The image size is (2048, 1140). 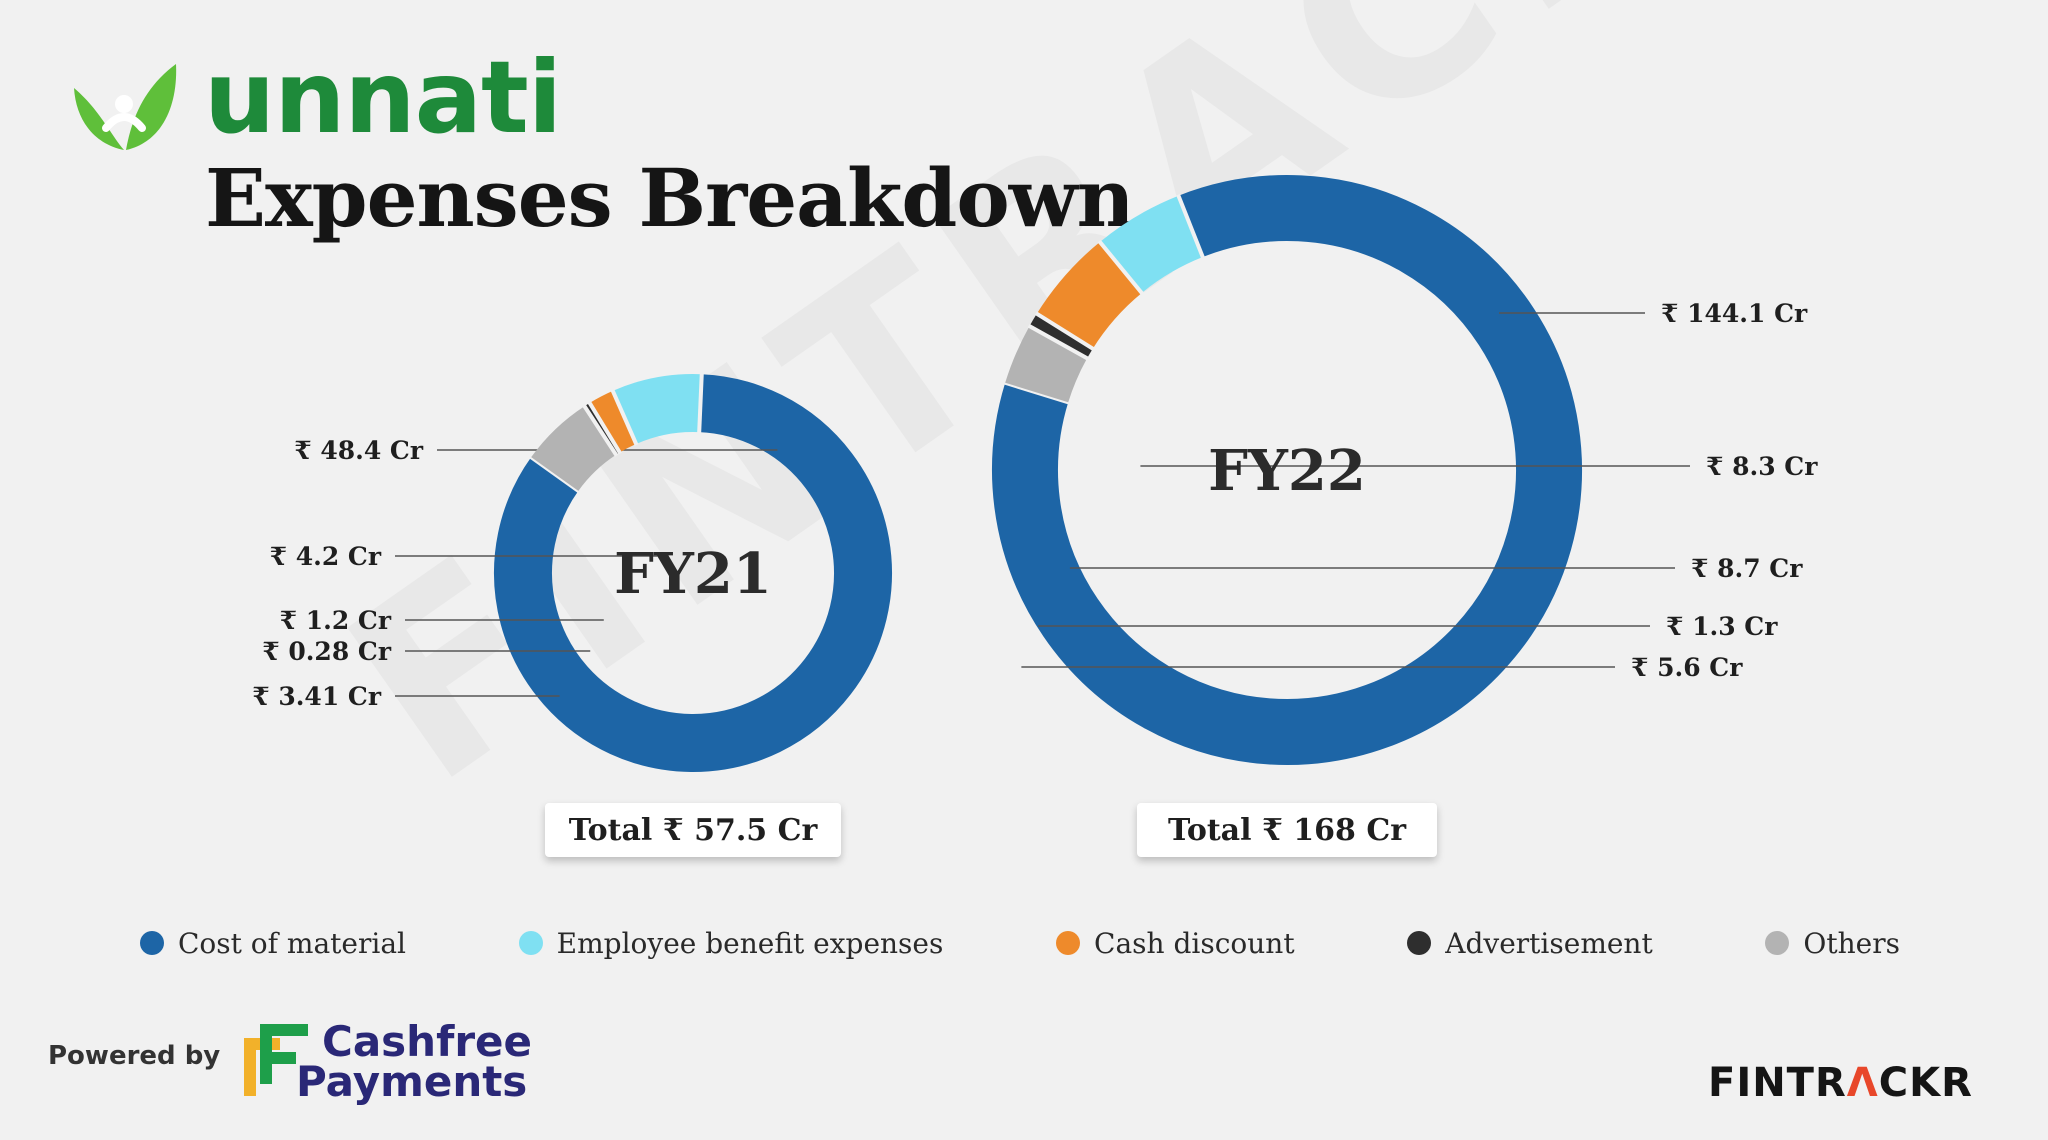 I want to click on legend-label: Employee benefit expenses, so click(x=750, y=943).